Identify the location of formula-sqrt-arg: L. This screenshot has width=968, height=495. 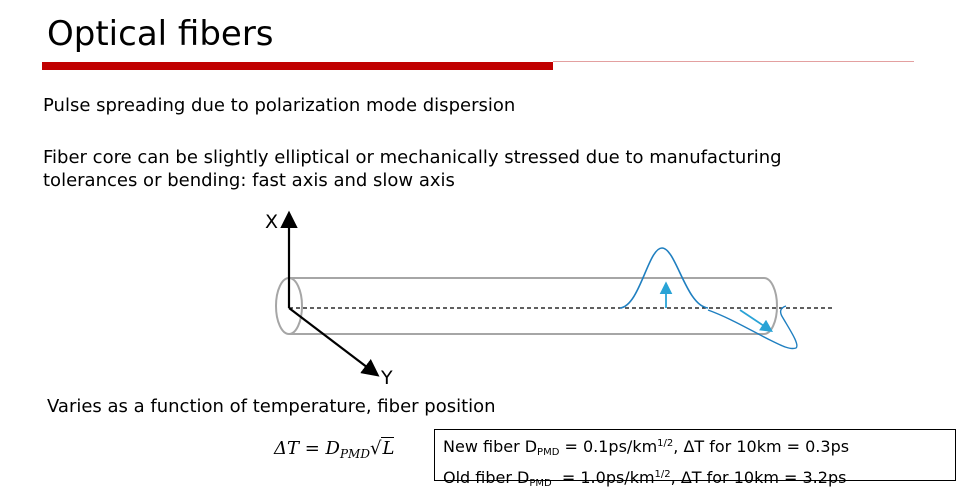
(388, 448).